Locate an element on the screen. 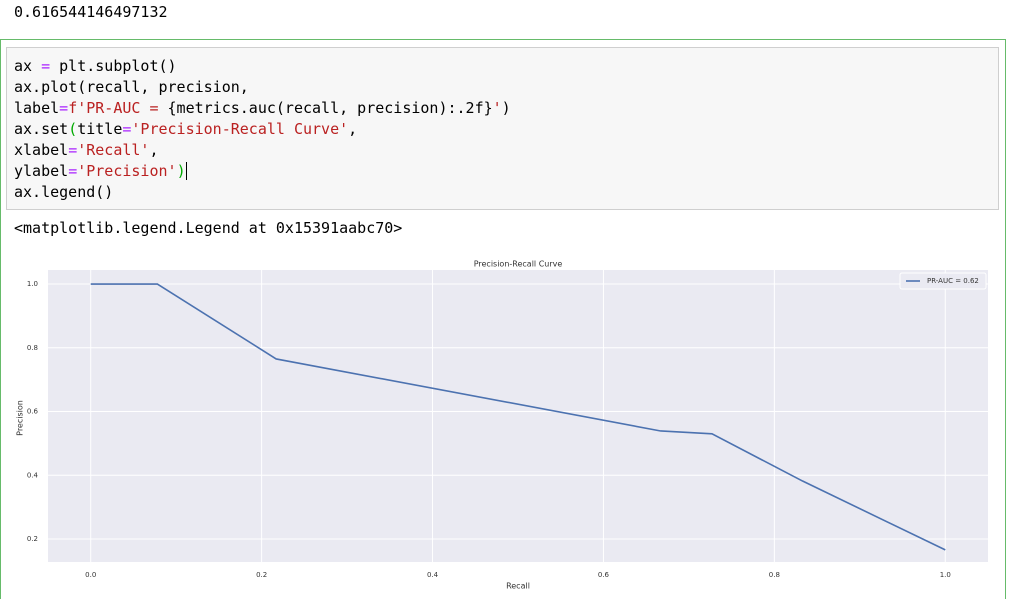 This screenshot has width=1015, height=599. code-token: title is located at coordinates (100, 129).